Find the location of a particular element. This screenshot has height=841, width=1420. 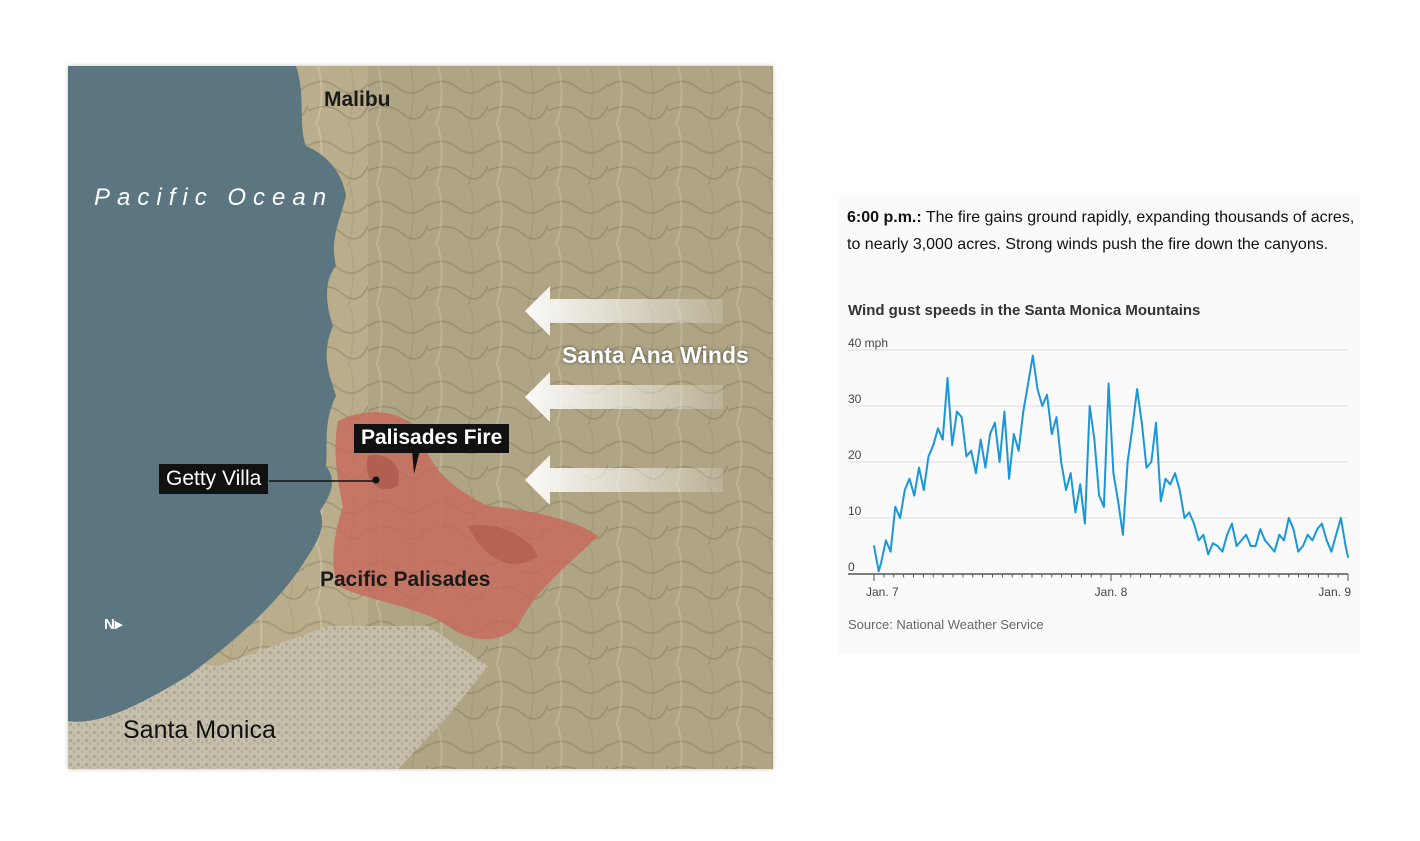

series-line-wind-gust is located at coordinates (1111, 463).